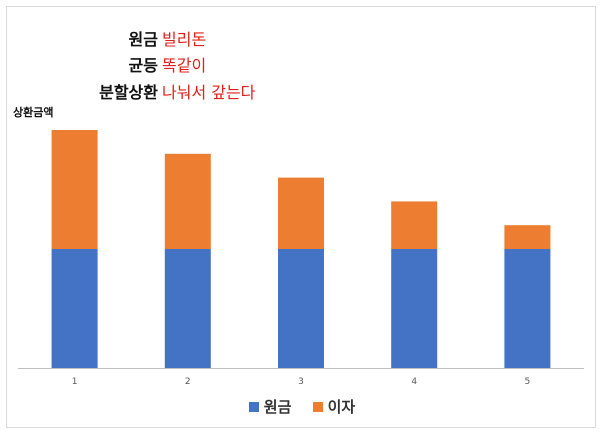 This screenshot has height=436, width=604. I want to click on x-tick-label: 4, so click(414, 382).